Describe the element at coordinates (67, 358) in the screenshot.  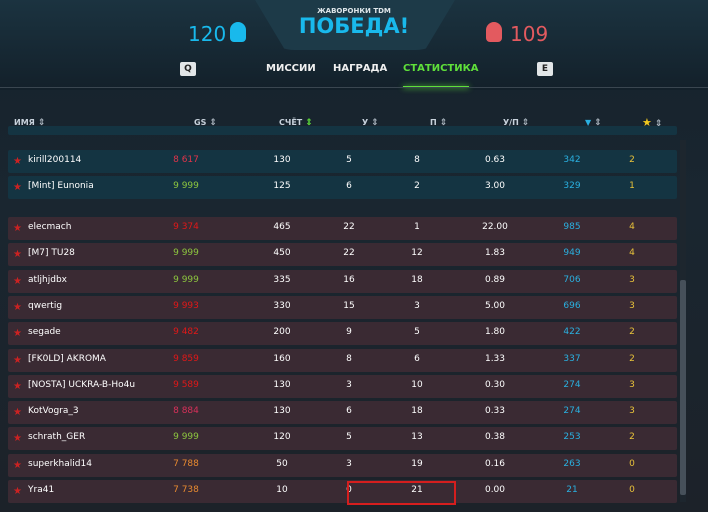
I see `player-name: [FK0LD] AKROMA` at that location.